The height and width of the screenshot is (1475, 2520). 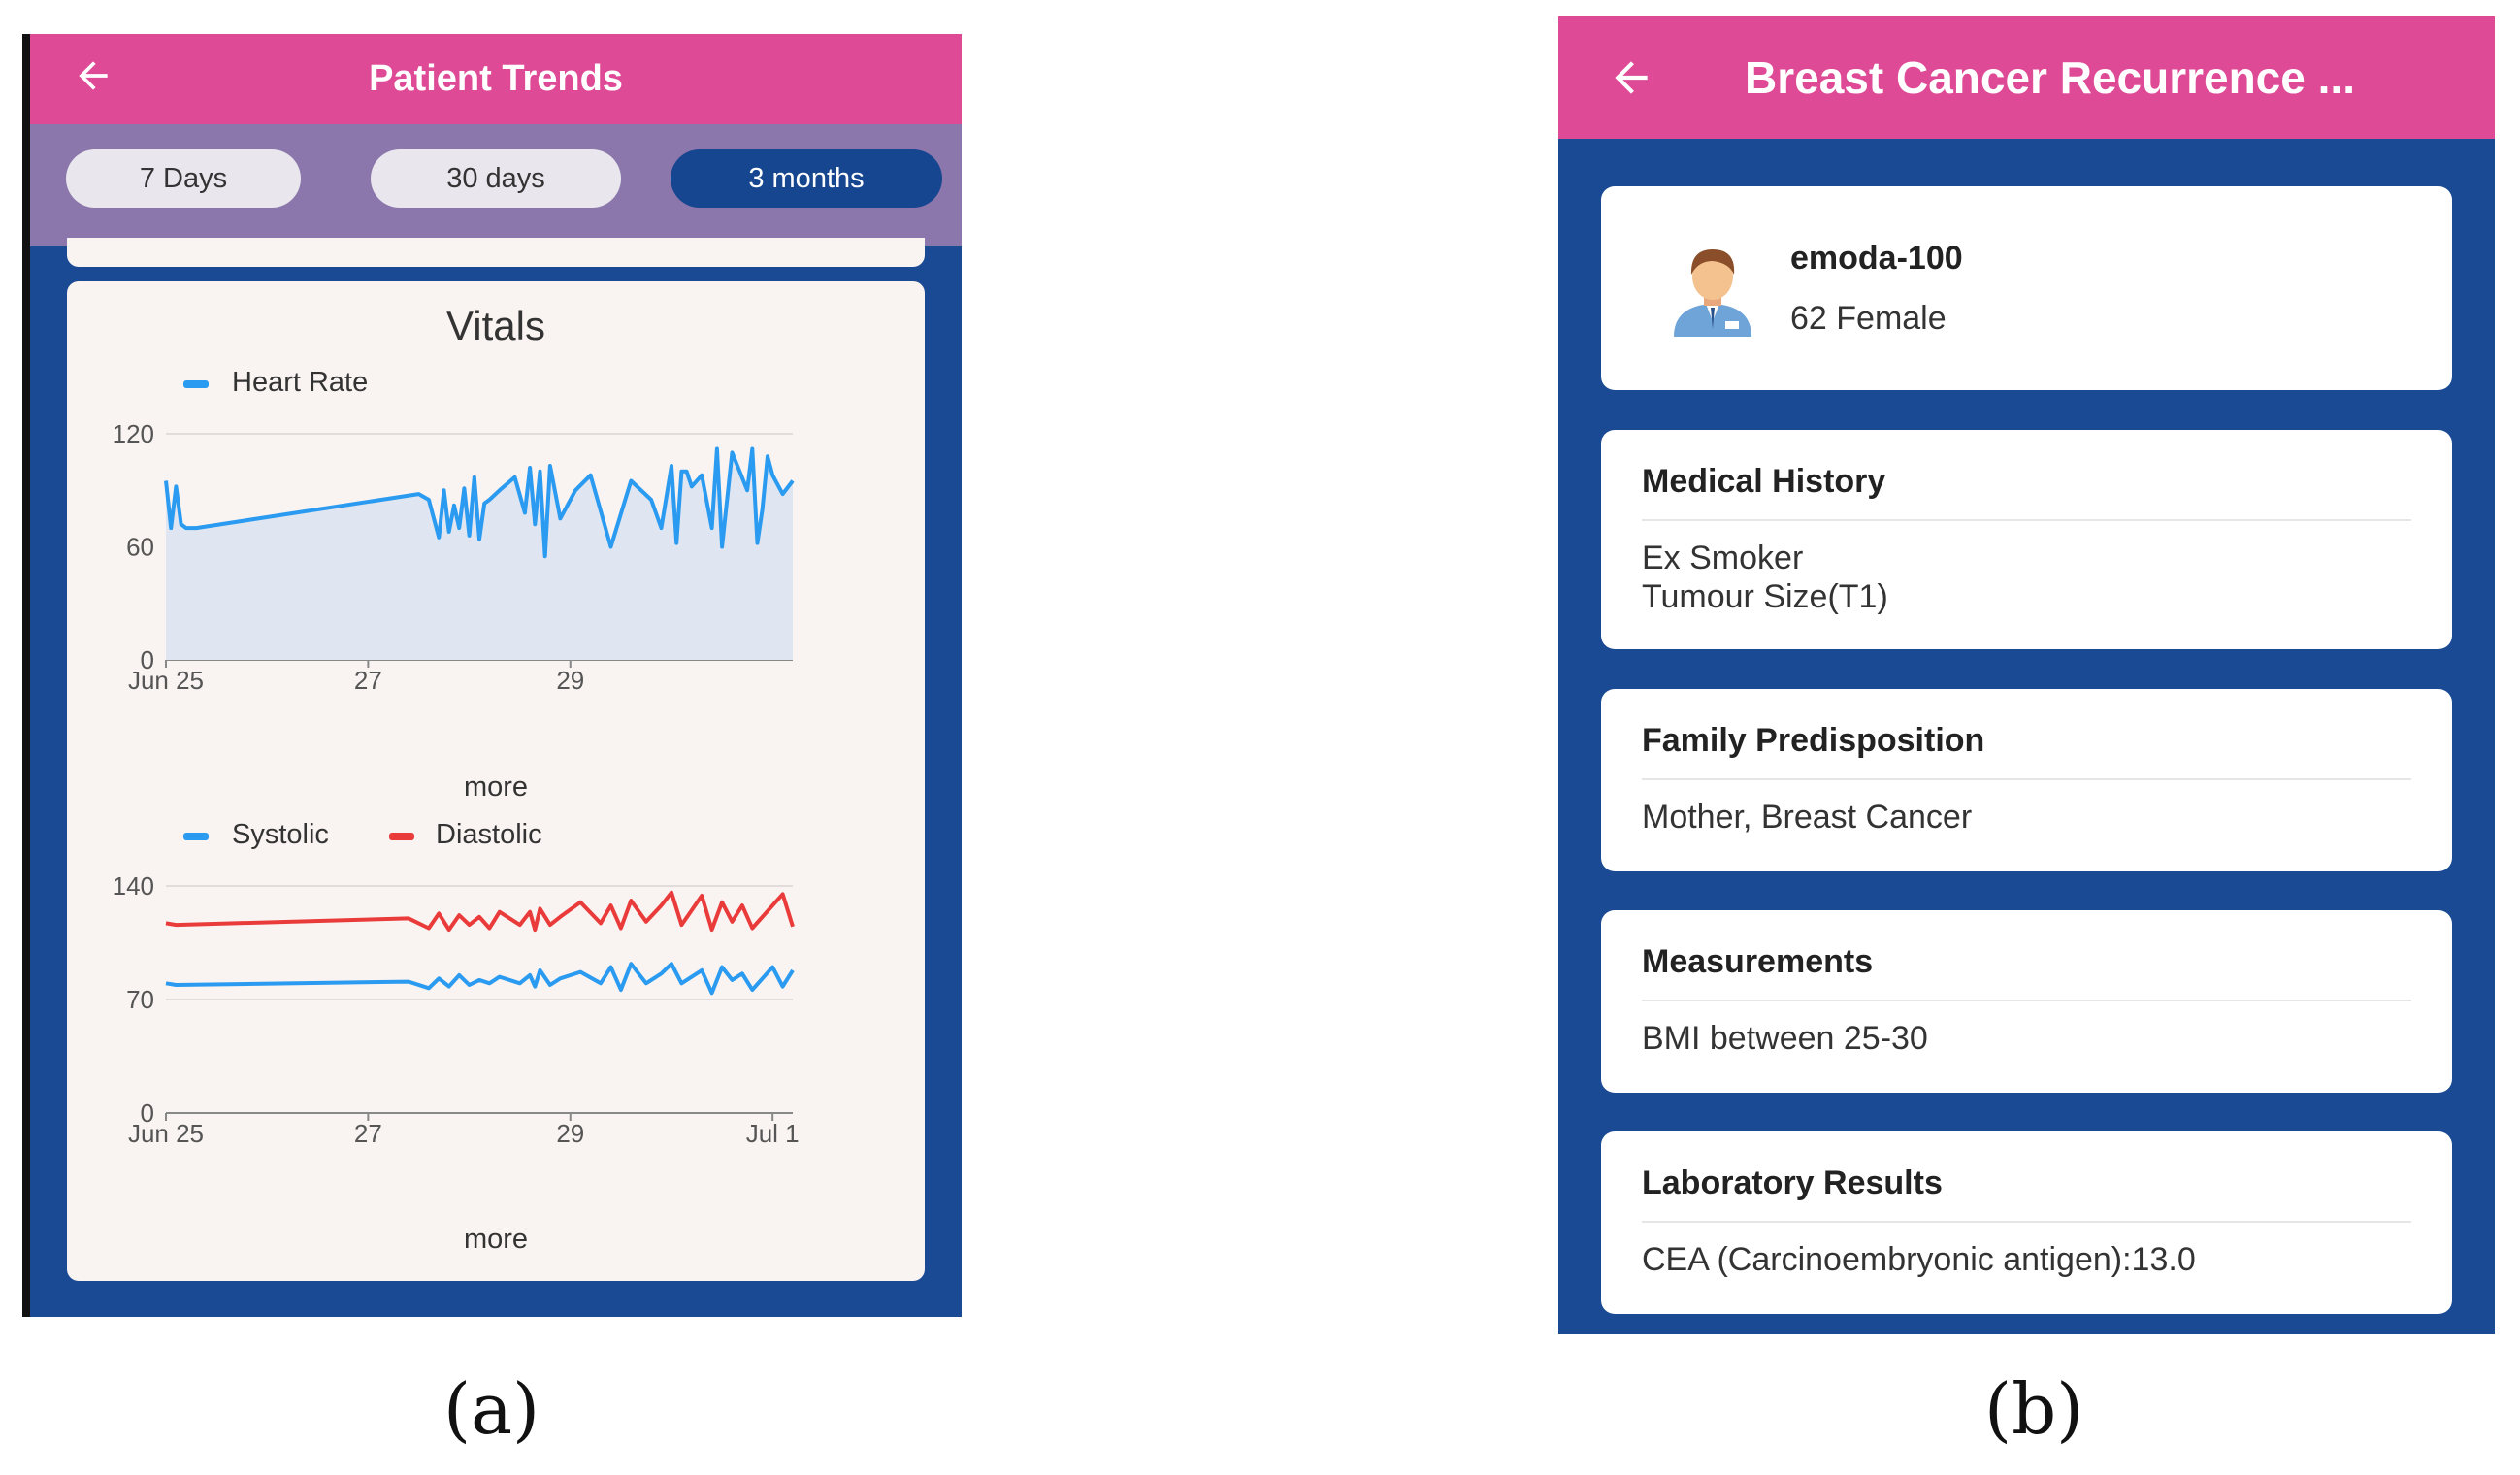 I want to click on measurements-card: Measurements BMI between 25-30, so click(x=2026, y=1001).